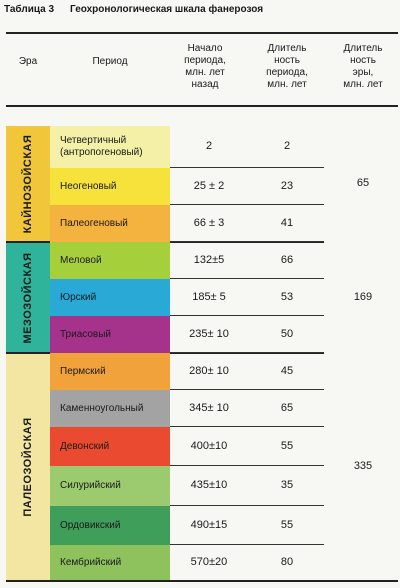  Describe the element at coordinates (287, 333) in the screenshot. I see `period-duration: 50` at that location.